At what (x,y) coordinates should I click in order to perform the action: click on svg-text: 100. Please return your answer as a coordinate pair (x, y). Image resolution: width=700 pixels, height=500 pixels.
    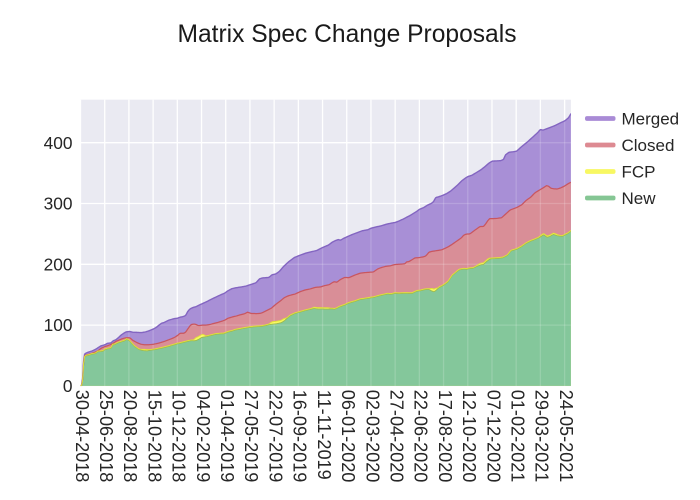
    Looking at the image, I should click on (58, 325).